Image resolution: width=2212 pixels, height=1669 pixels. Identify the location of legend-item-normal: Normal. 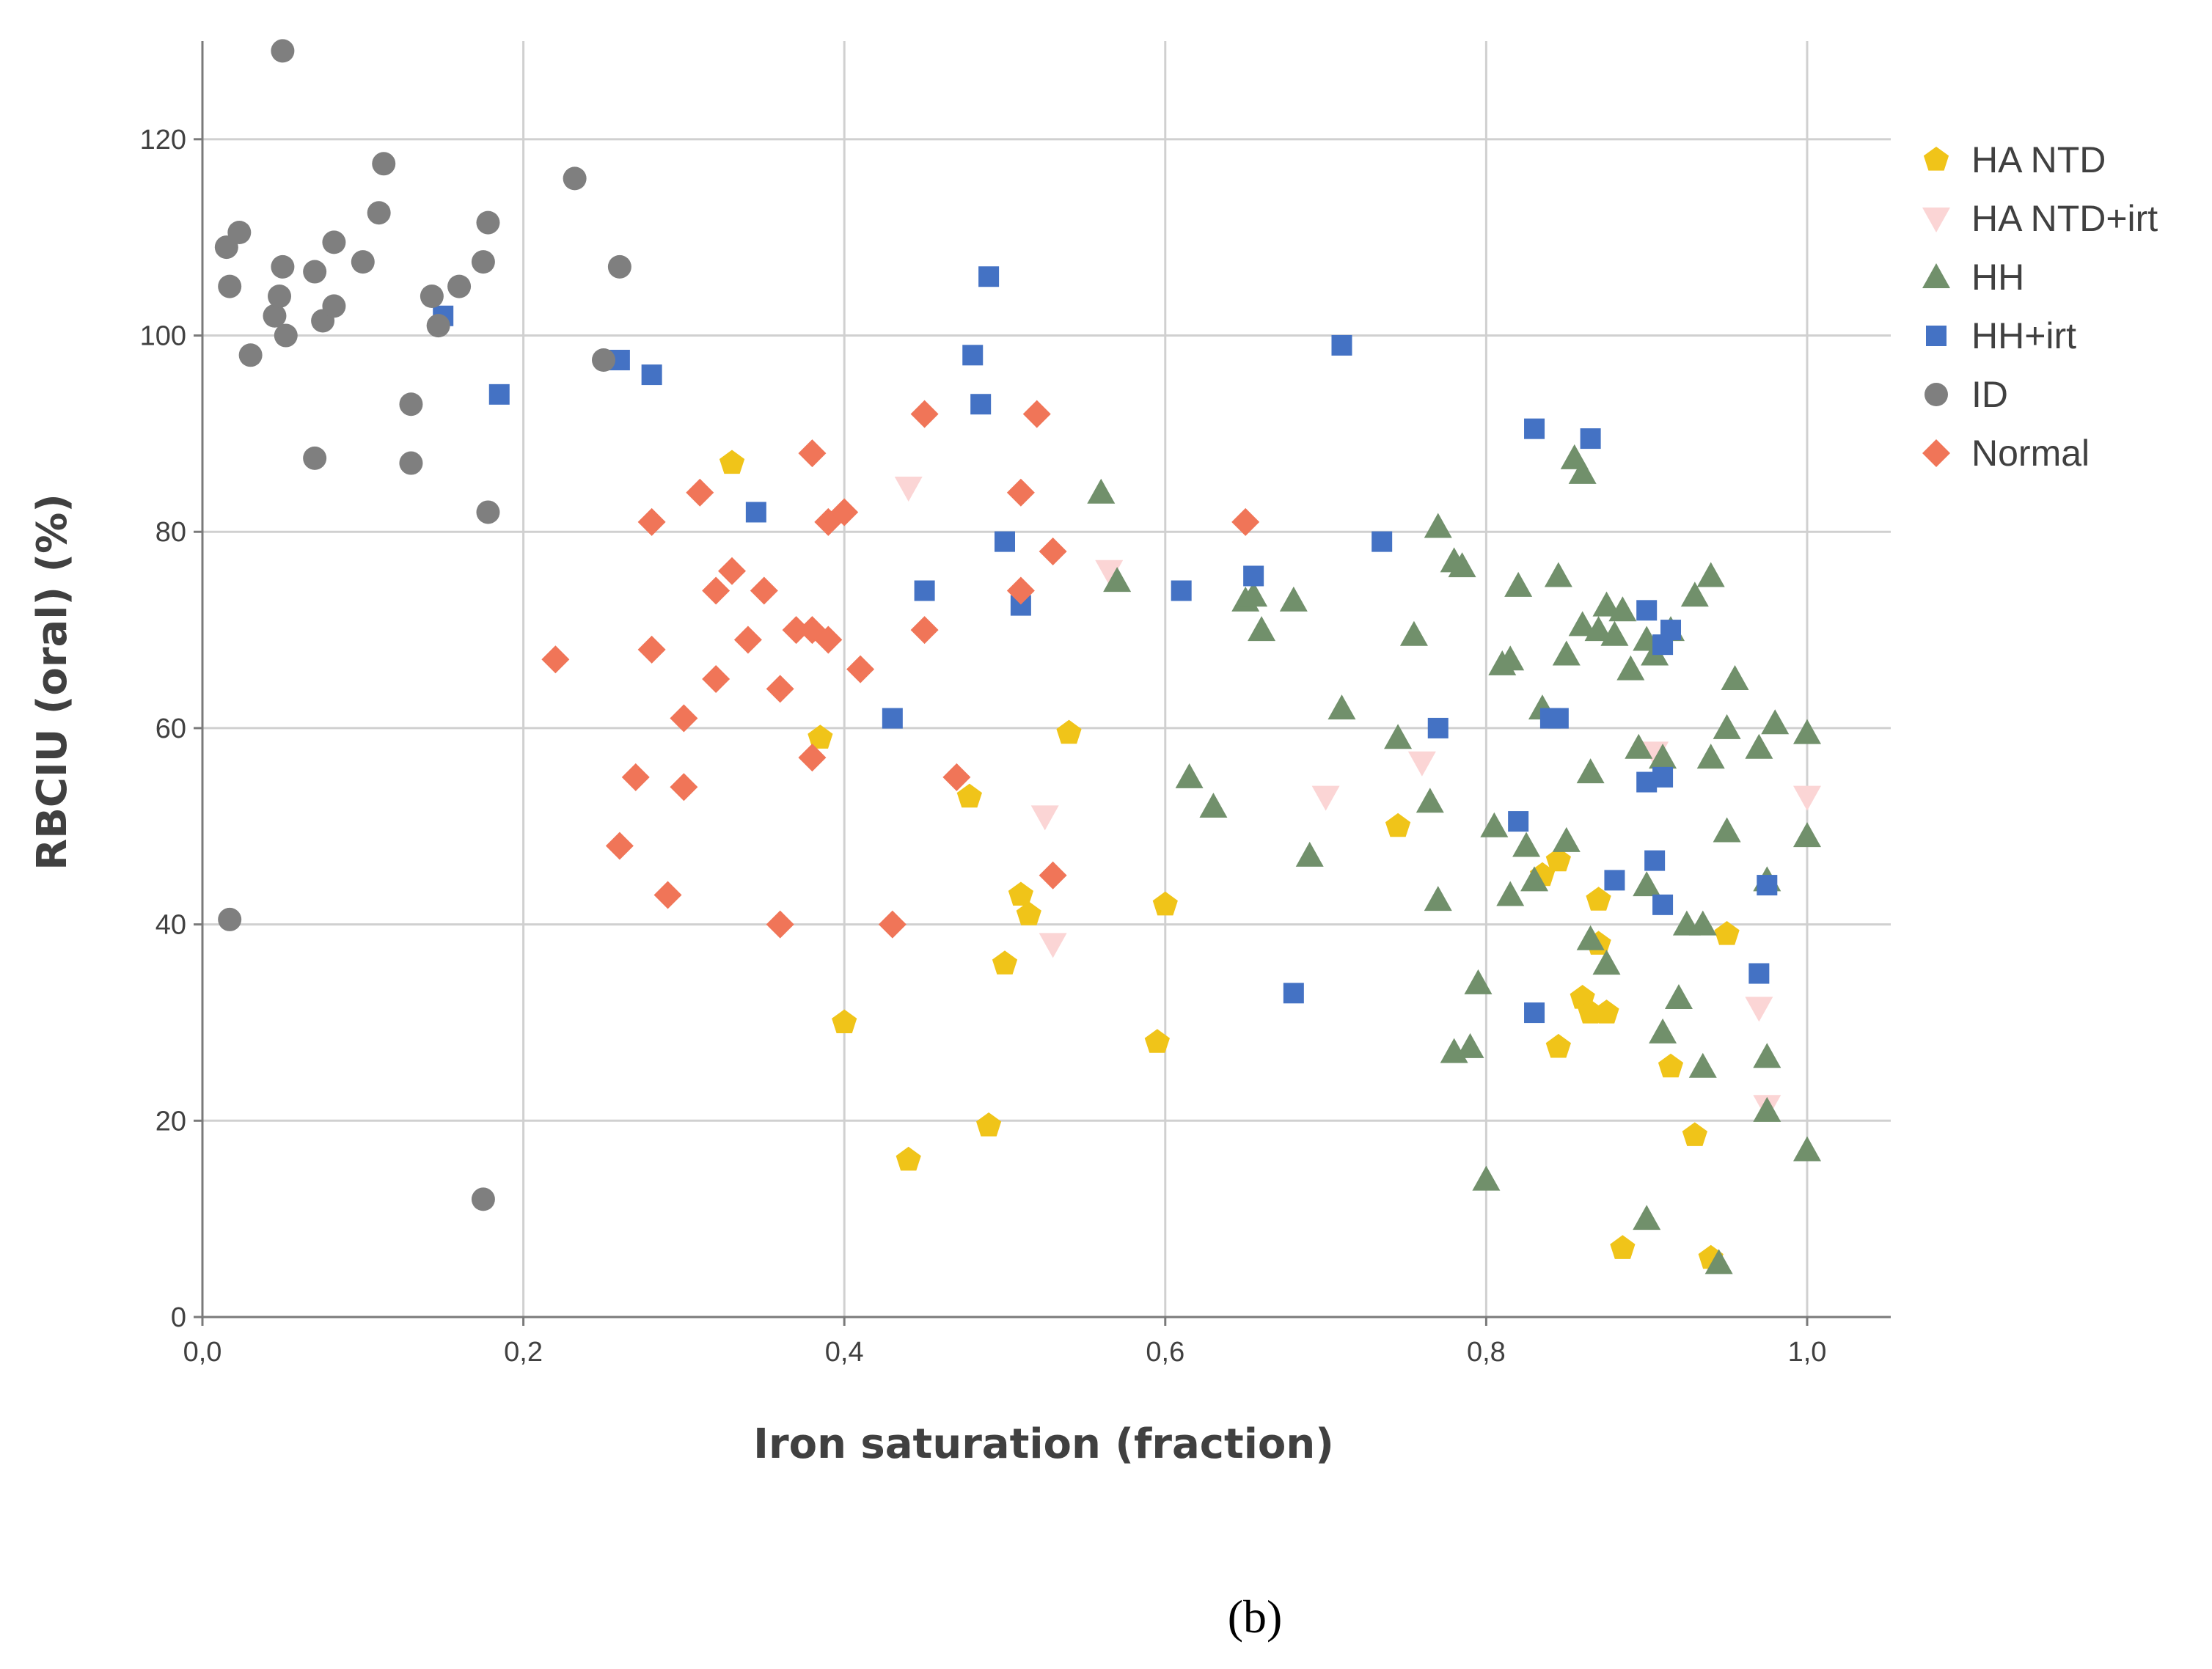
(2006, 453).